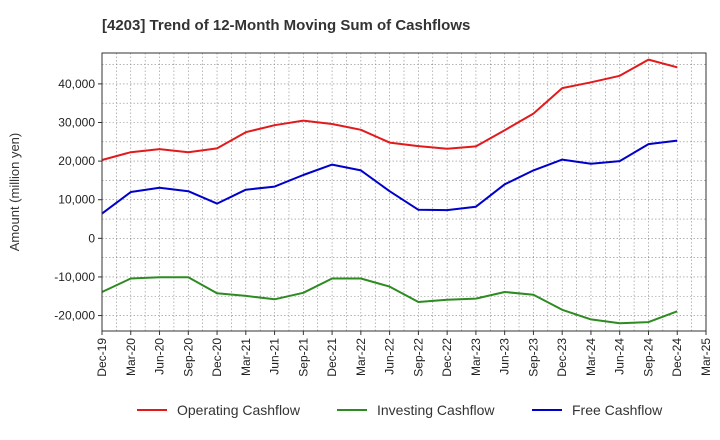  What do you see at coordinates (389, 177) in the screenshot?
I see `series-line-free-cashflow` at bounding box center [389, 177].